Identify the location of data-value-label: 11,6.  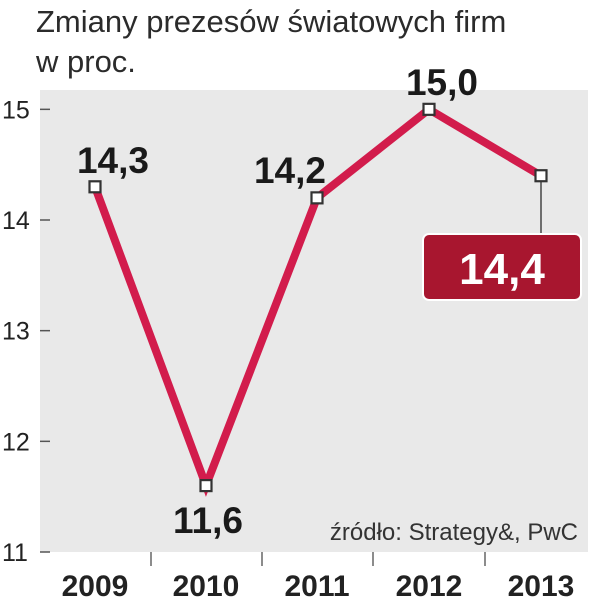
(208, 520).